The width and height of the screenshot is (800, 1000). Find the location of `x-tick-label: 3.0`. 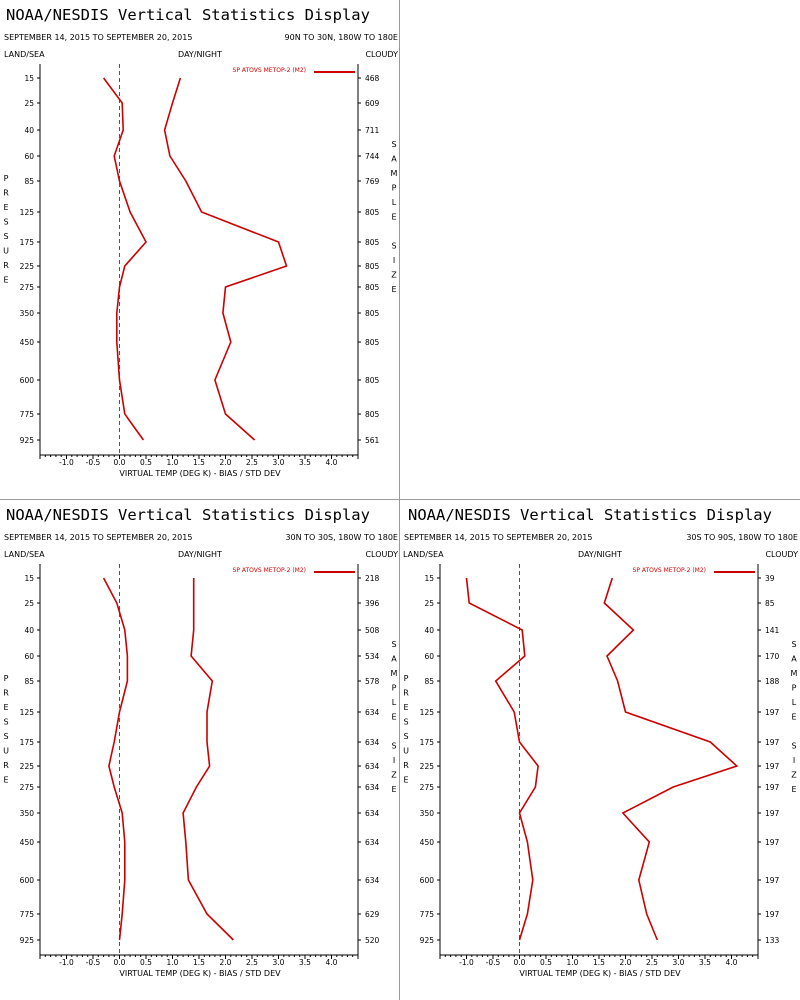

x-tick-label: 3.0 is located at coordinates (679, 962).